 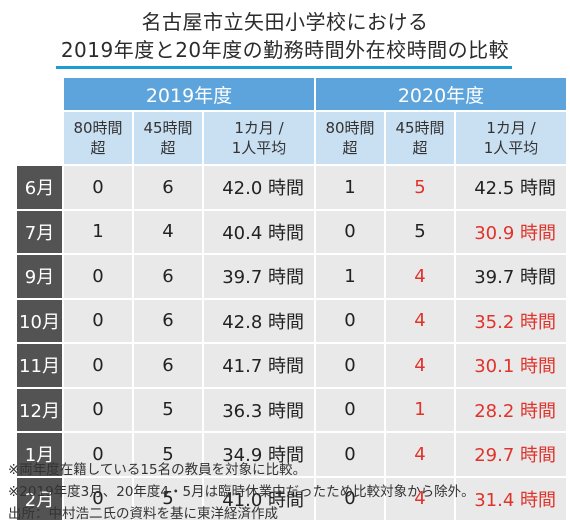 What do you see at coordinates (189, 94) in the screenshot?
I see `year-header-2019: 2019年度` at bounding box center [189, 94].